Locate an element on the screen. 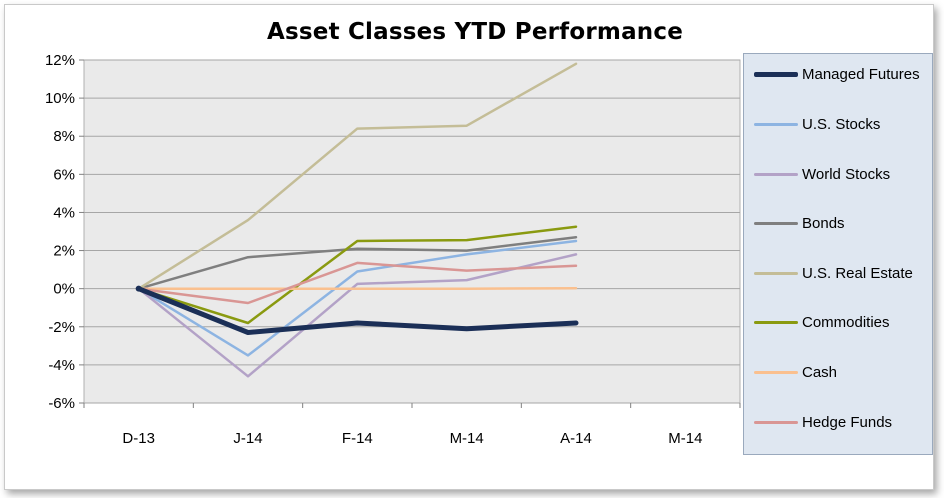  legend-item-commodities: Commodities is located at coordinates (841, 322).